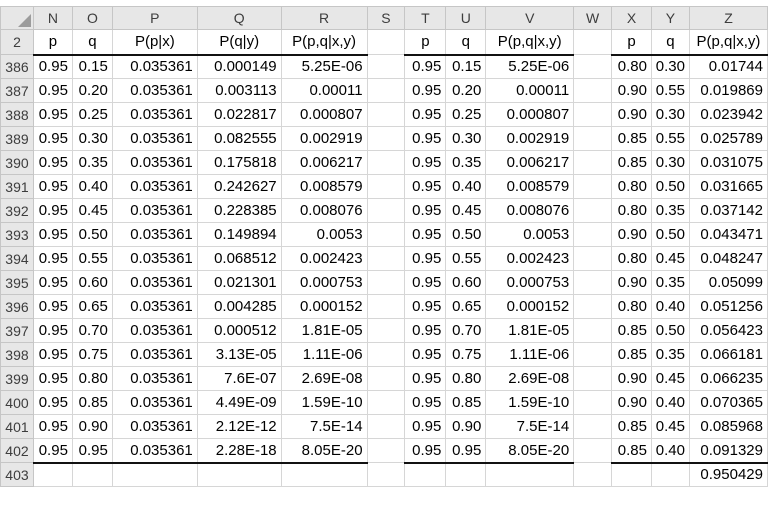 This screenshot has height=507, width=768. I want to click on row-header-389: 389, so click(17, 138).